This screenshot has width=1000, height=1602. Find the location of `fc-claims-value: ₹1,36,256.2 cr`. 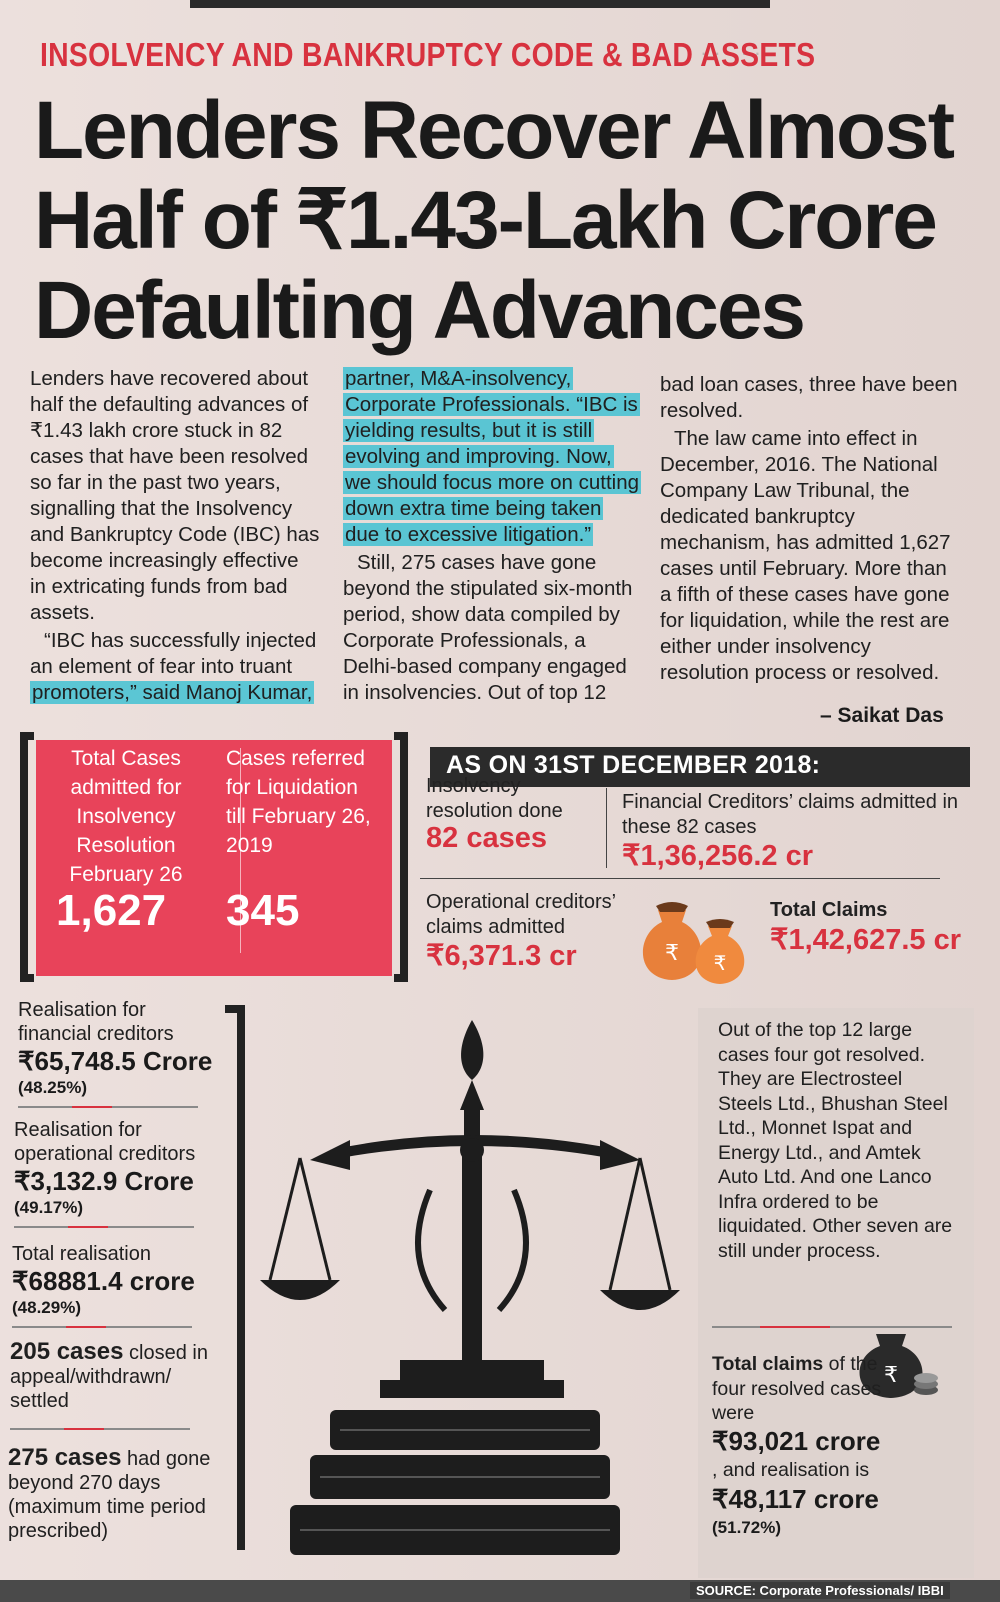

fc-claims-value: ₹1,36,256.2 cr is located at coordinates (717, 856).